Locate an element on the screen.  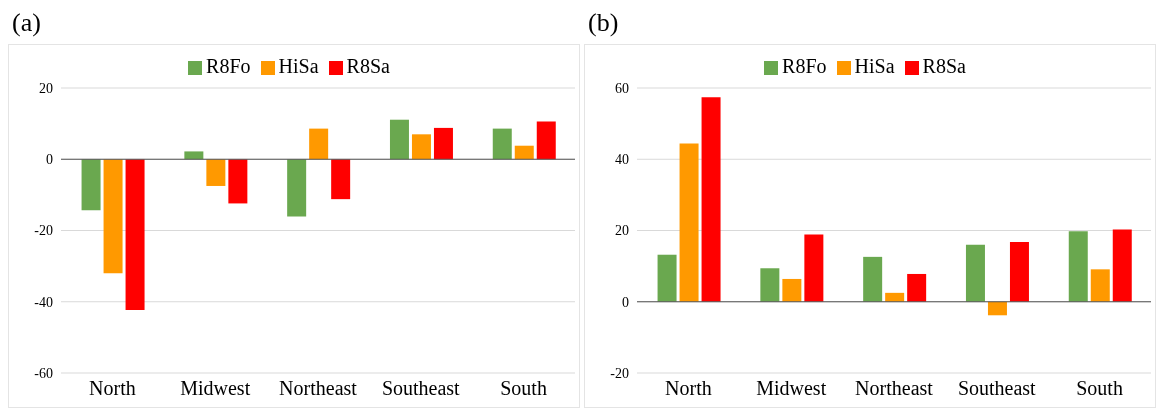
chart-title: (b) is located at coordinates (603, 23).